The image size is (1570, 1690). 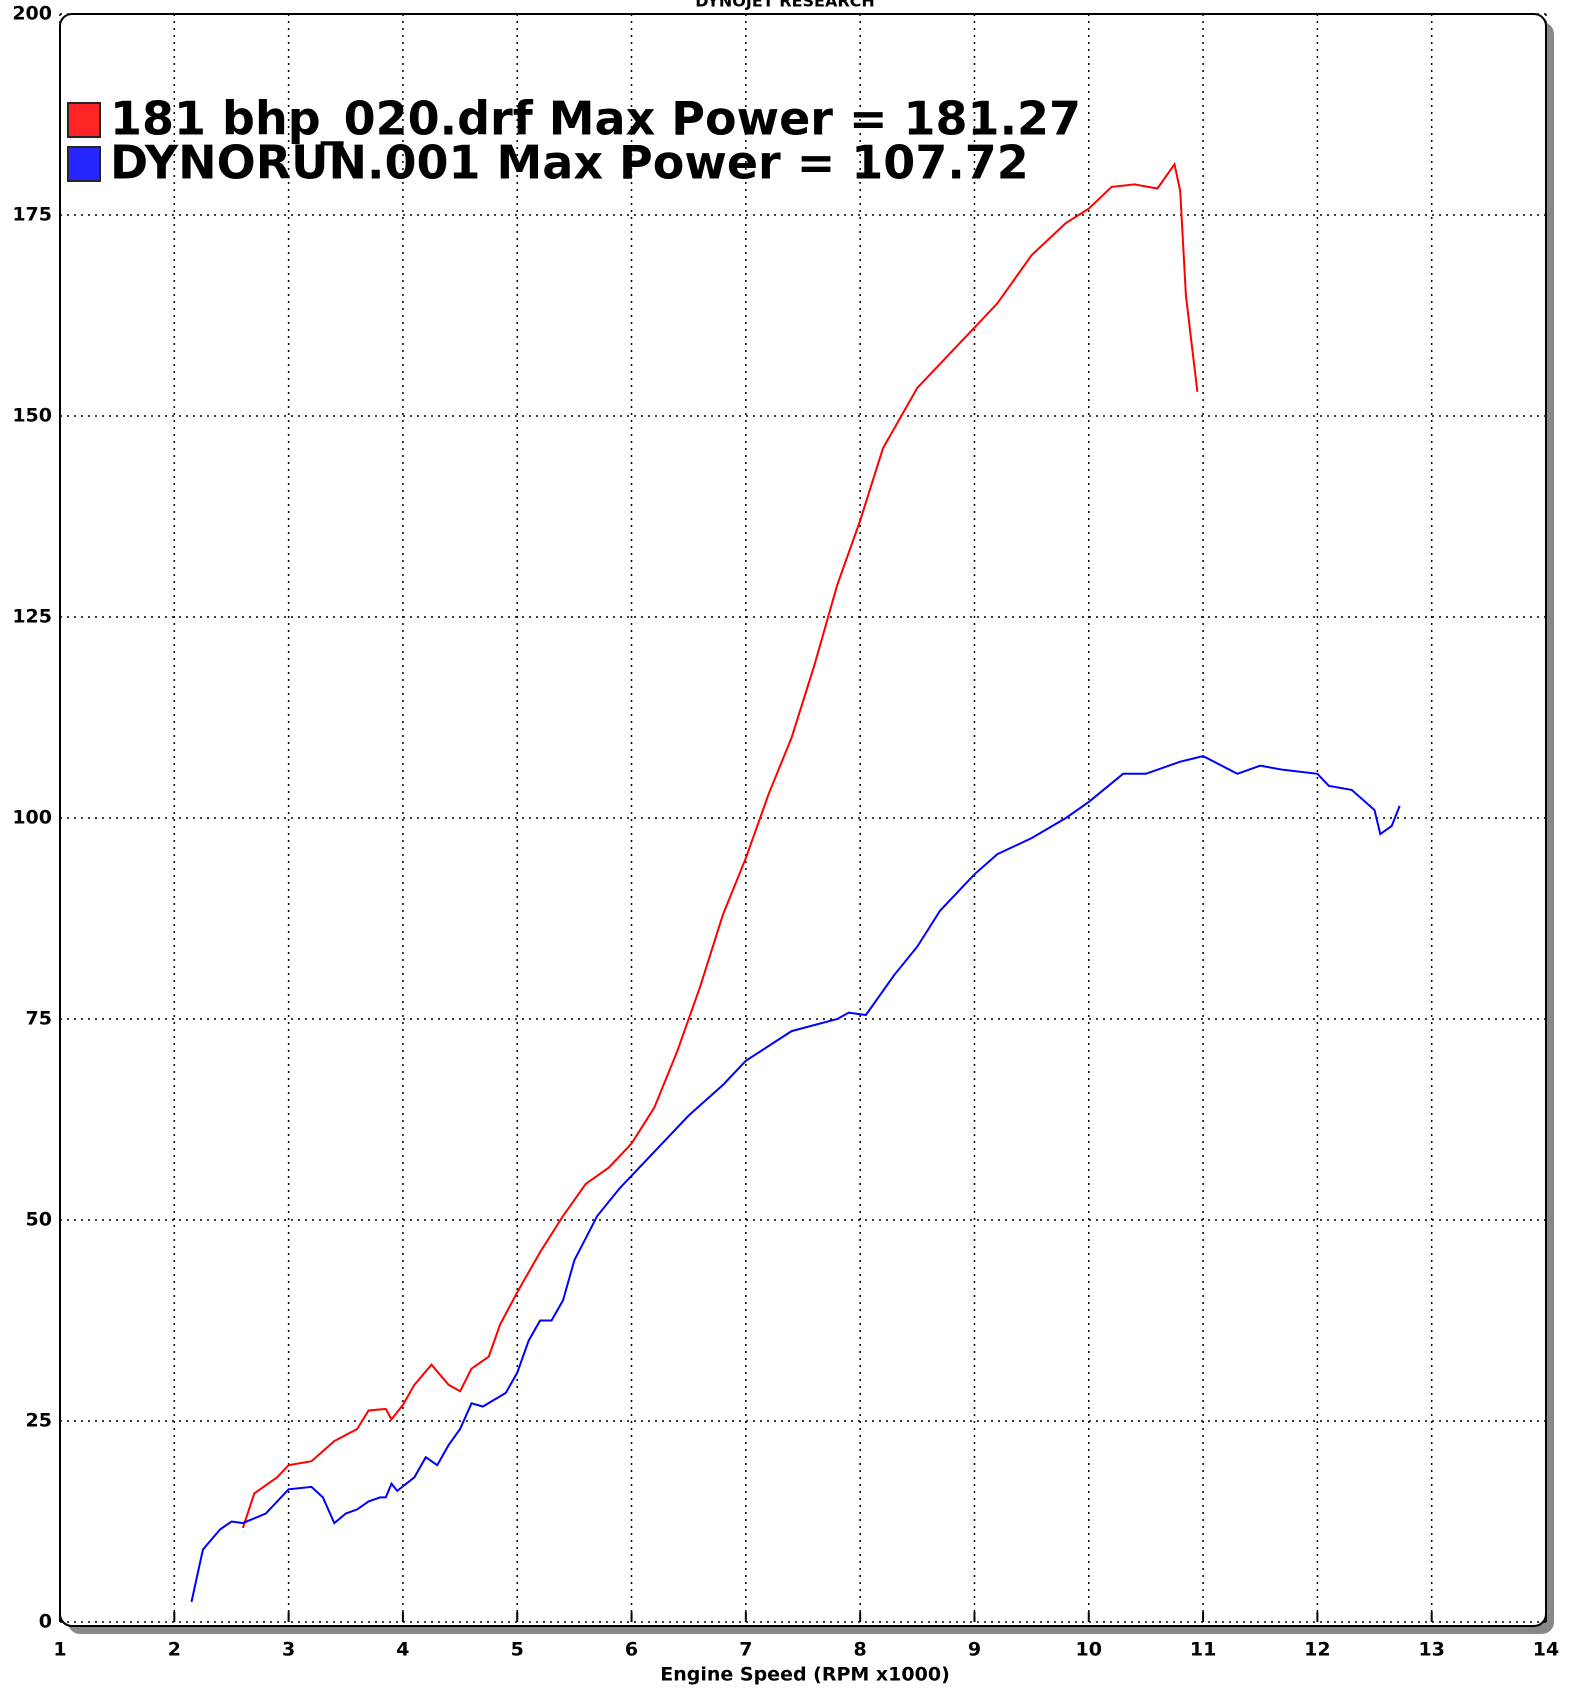 I want to click on y-tick-label: 0, so click(x=45, y=1622).